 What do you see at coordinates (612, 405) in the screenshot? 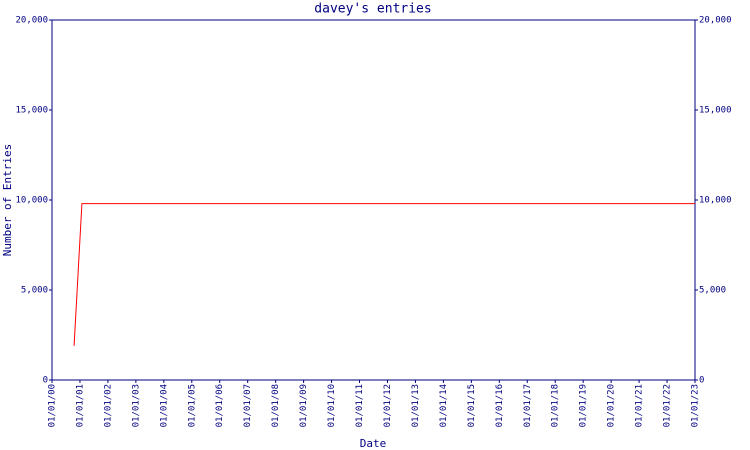
I see `x-tick-label: 01/01/20` at bounding box center [612, 405].